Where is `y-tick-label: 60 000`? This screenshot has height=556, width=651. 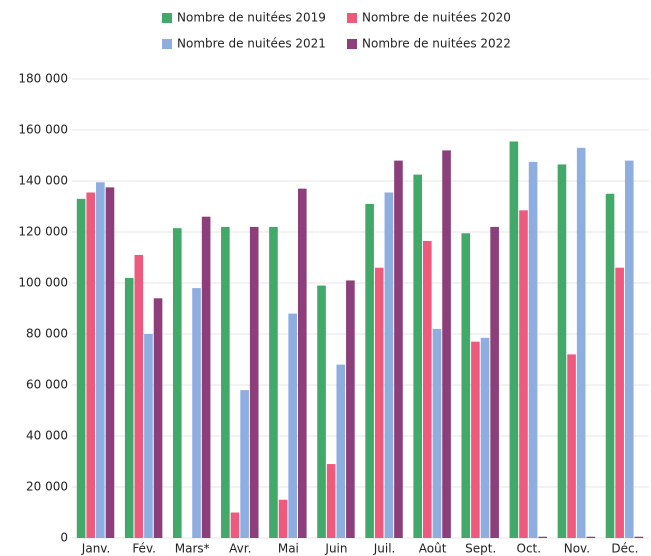 y-tick-label: 60 000 is located at coordinates (47, 385).